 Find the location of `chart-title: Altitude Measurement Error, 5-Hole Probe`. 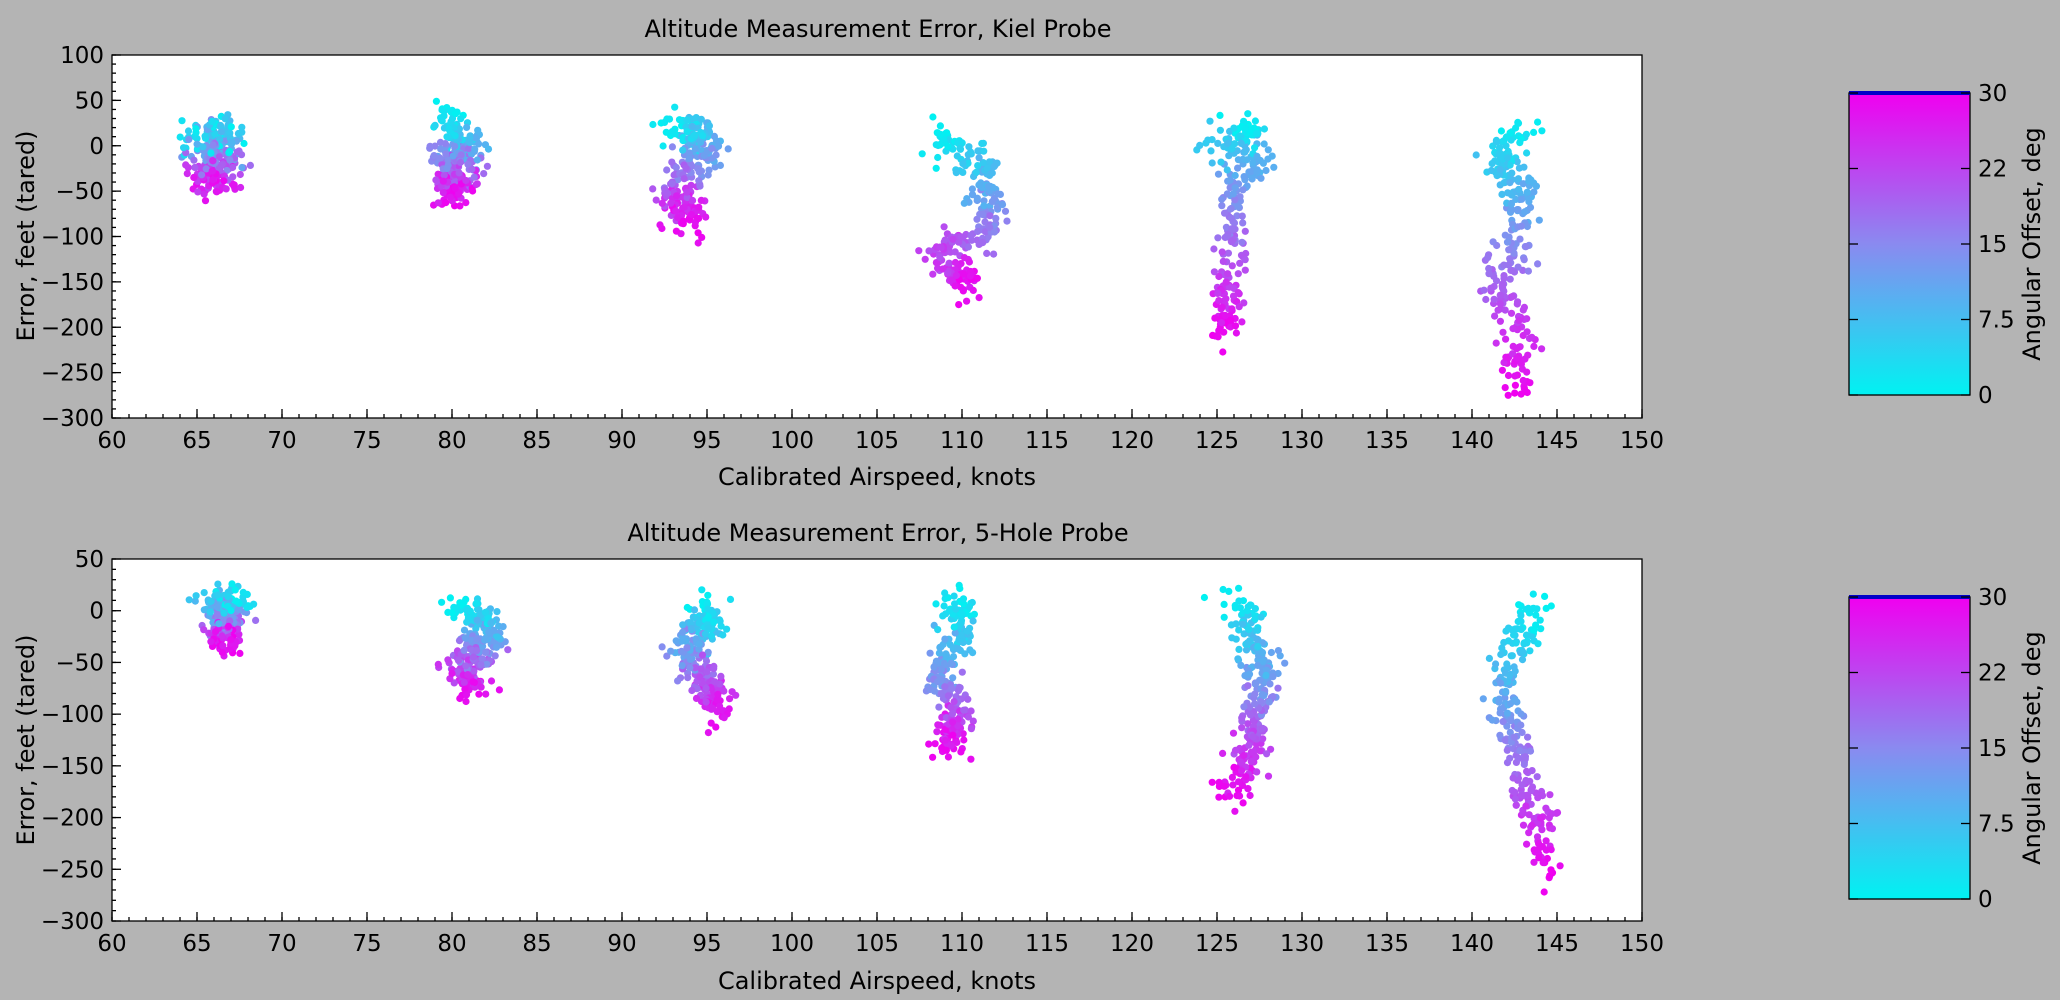

chart-title: Altitude Measurement Error, 5-Hole Probe is located at coordinates (877, 533).